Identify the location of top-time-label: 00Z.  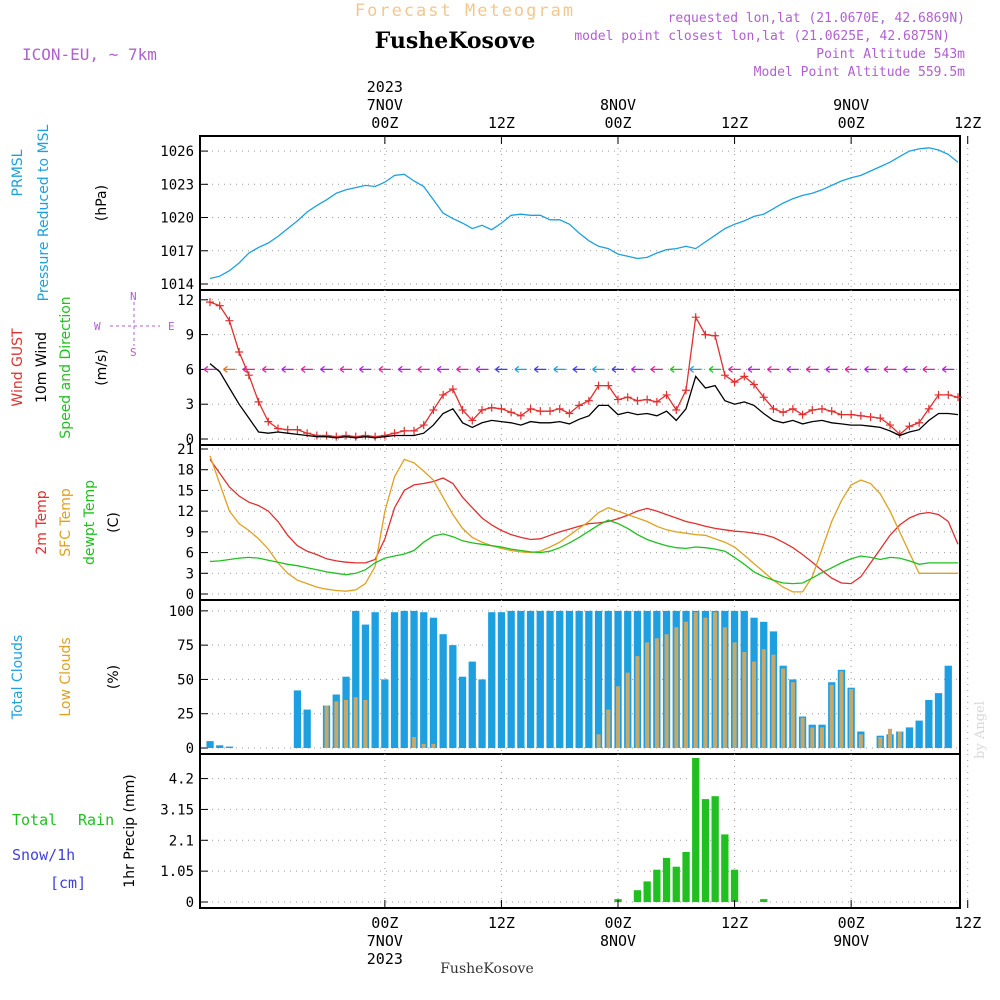
(851, 123).